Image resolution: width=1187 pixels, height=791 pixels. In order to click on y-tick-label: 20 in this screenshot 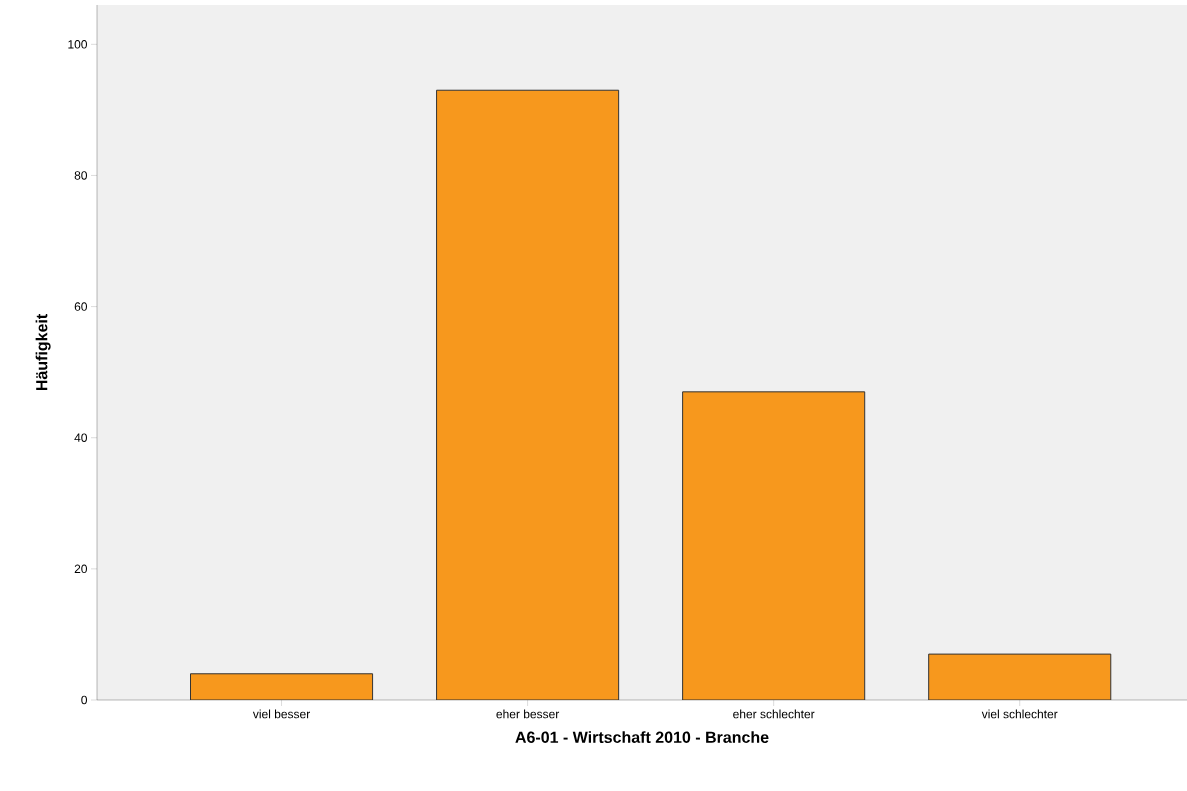, I will do `click(81, 569)`.